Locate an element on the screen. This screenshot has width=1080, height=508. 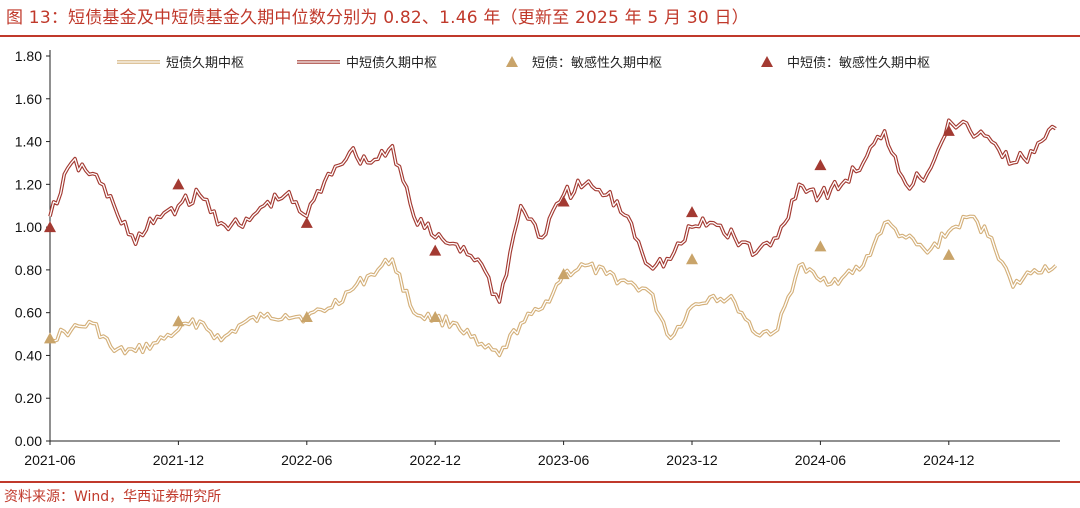
y-tick-label: 0.60 is located at coordinates (28, 313).